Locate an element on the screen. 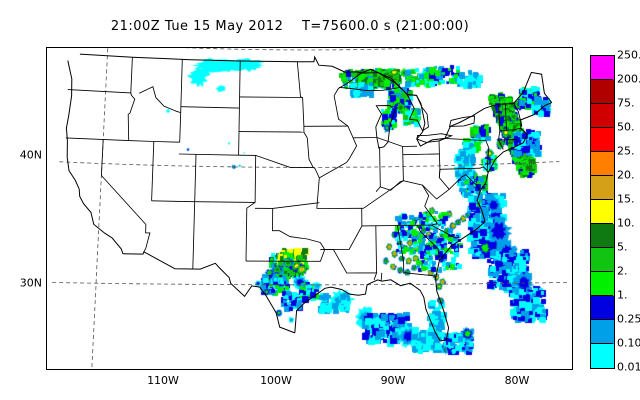 This screenshot has width=640, height=400. graticule-parallel-50n is located at coordinates (307, 49).